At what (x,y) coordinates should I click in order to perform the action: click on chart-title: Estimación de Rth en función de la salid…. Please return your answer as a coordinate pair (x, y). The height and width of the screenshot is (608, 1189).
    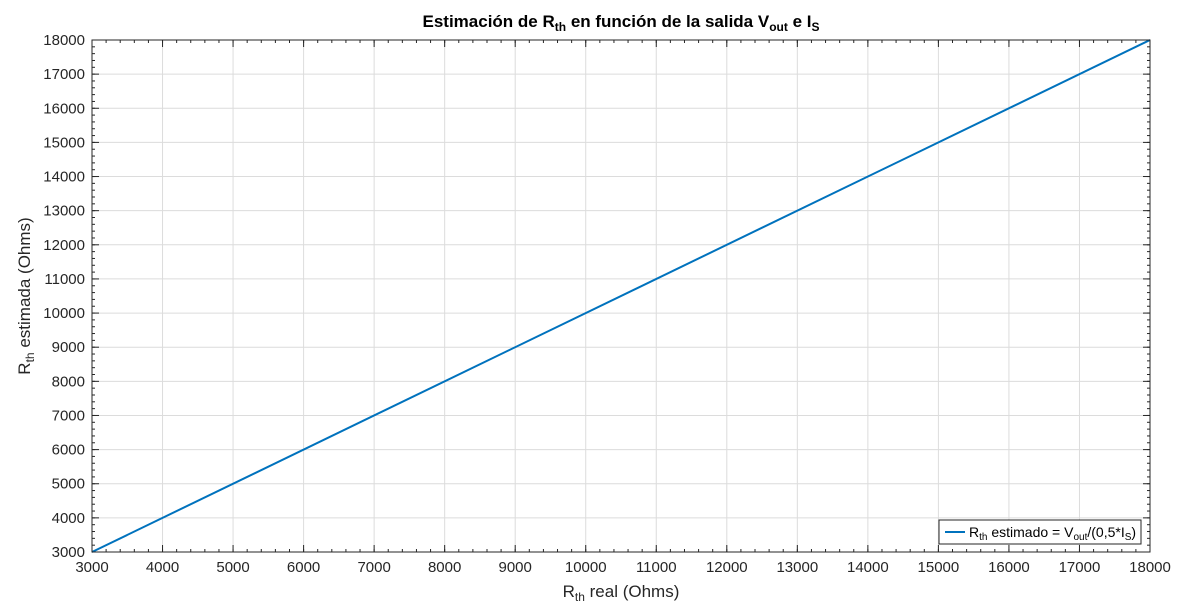
    Looking at the image, I should click on (621, 23).